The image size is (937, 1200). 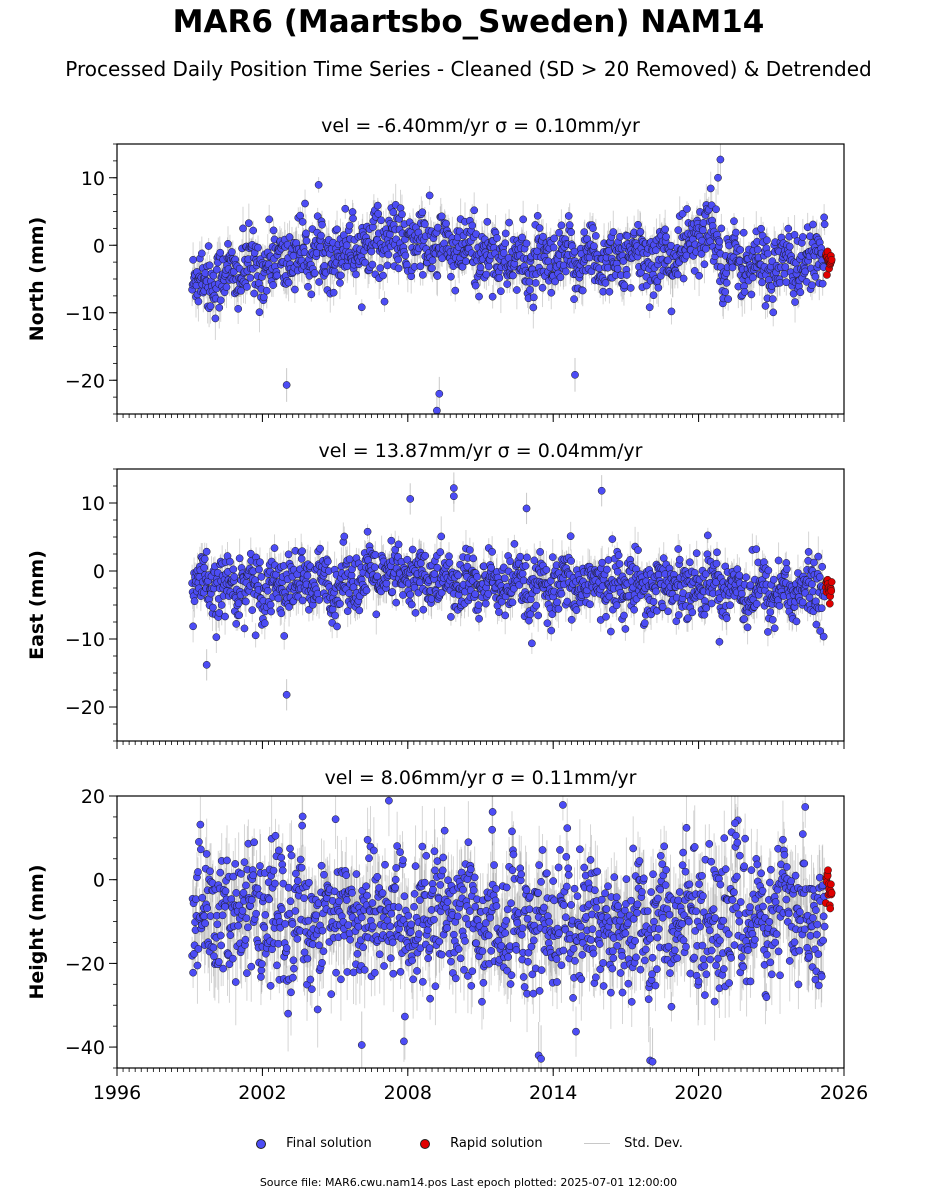 What do you see at coordinates (480, 126) in the screenshot?
I see `panel-title: vel = -6.40mm/yr σ = 0.10mm/yr` at bounding box center [480, 126].